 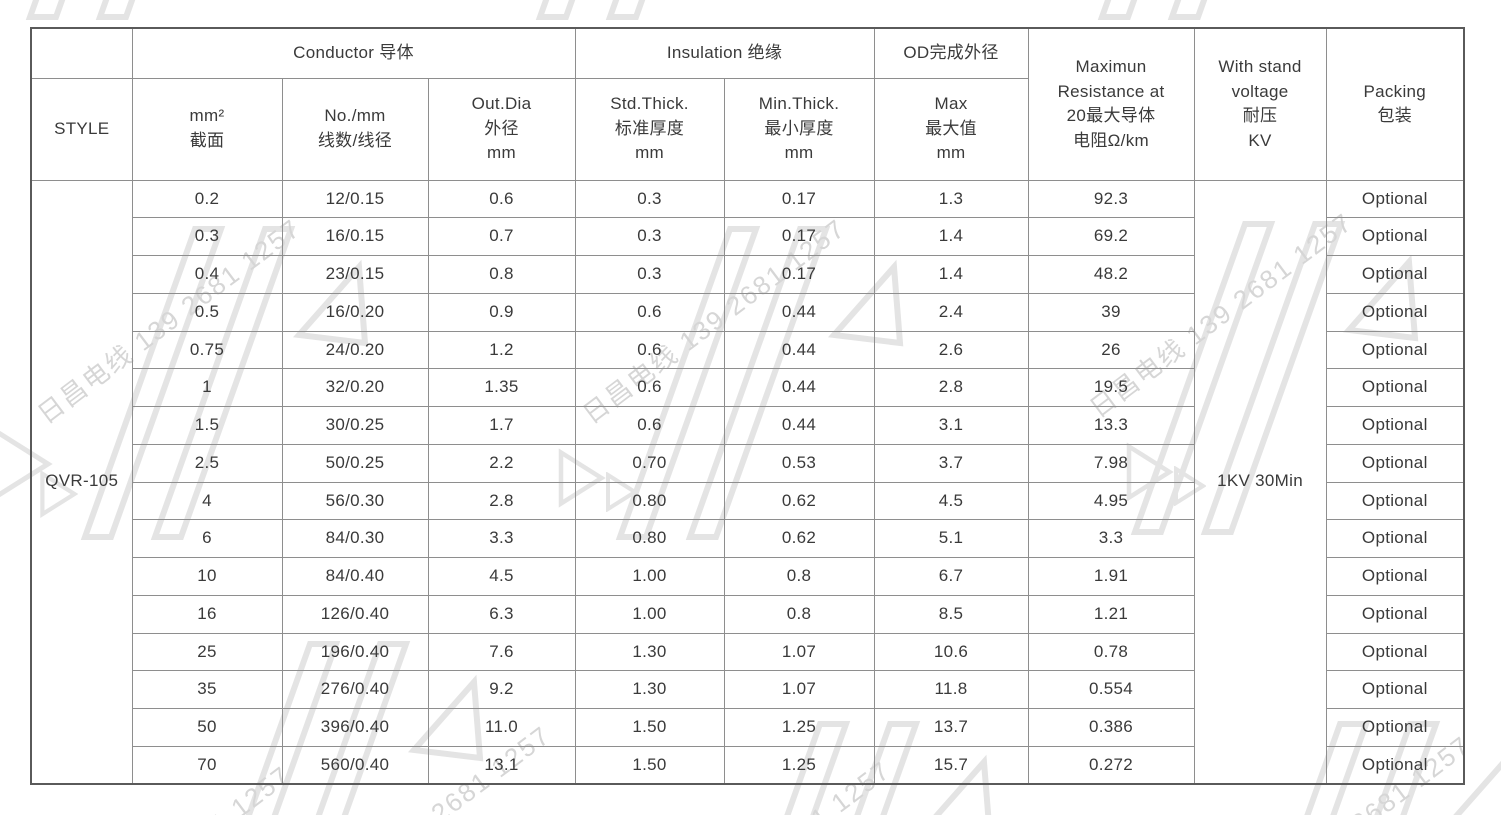 What do you see at coordinates (355, 576) in the screenshot?
I see `cell-strands: 84/0.40` at bounding box center [355, 576].